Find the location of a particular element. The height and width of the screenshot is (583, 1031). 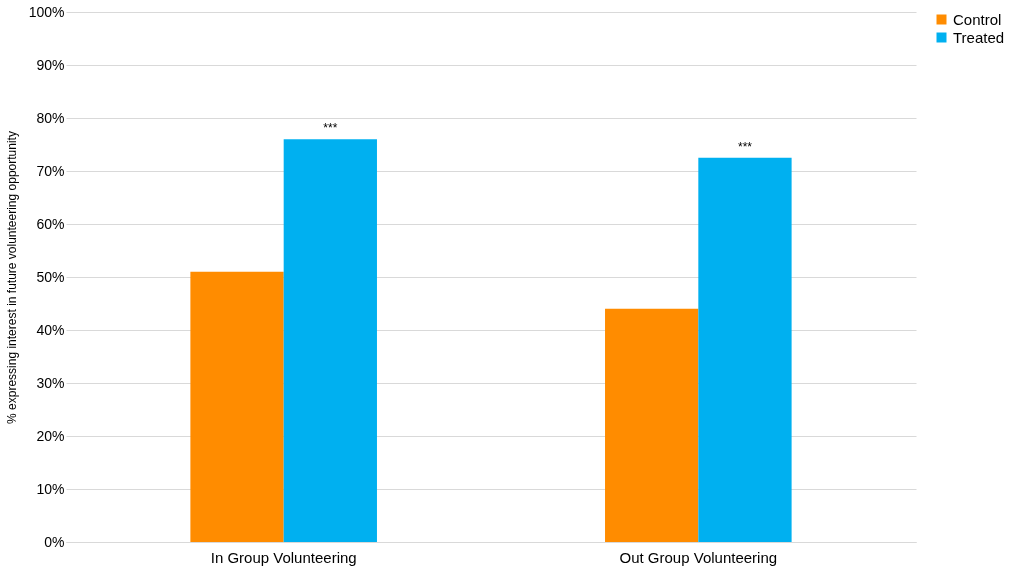

y-tick-label: 70% is located at coordinates (50, 170).